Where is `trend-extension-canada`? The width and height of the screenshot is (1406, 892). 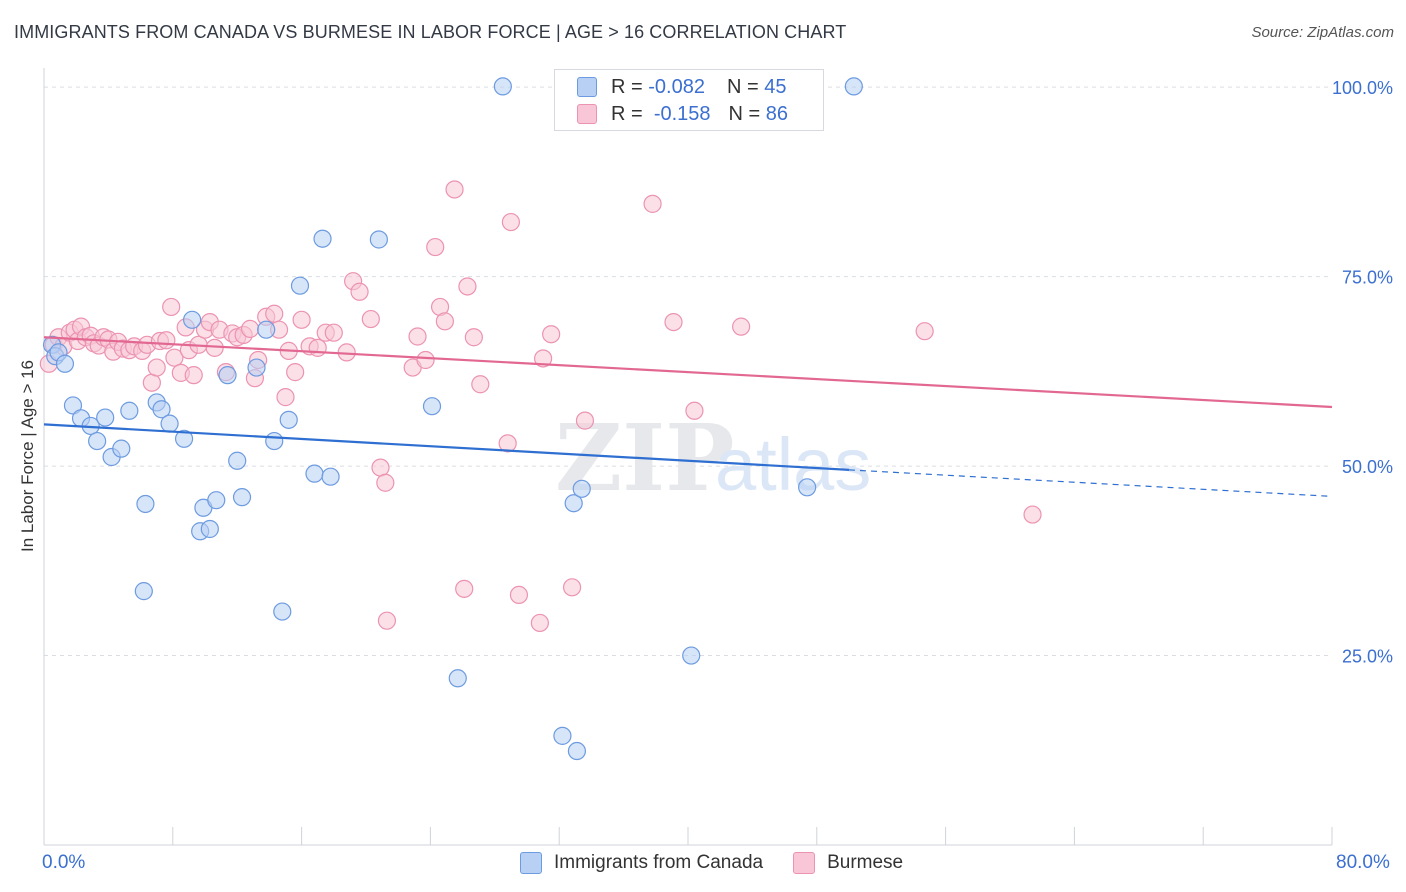 trend-extension-canada is located at coordinates (1090, 483).